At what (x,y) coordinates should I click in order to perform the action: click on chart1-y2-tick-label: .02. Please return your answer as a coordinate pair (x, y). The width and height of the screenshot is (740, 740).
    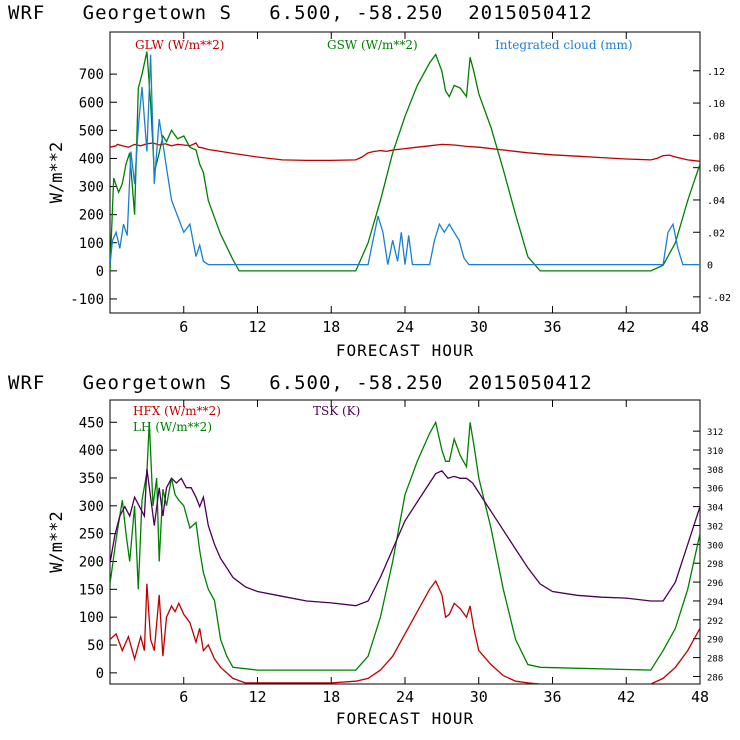
    Looking at the image, I should click on (716, 233).